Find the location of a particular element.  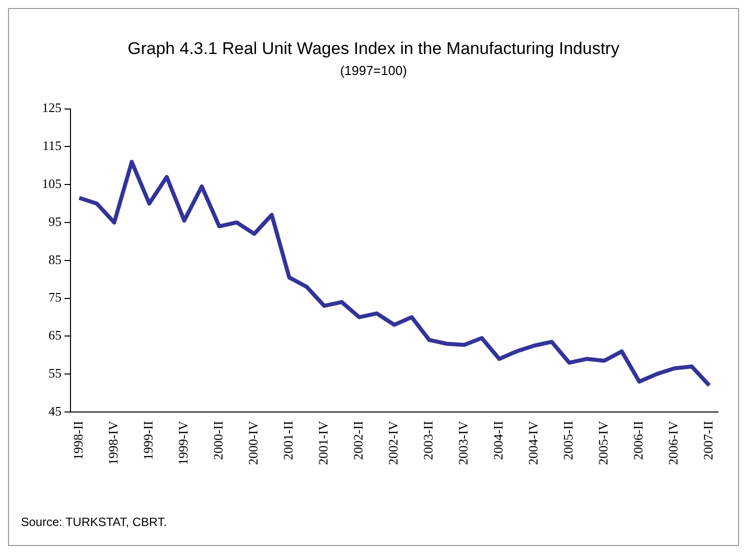

y-tick-label: 45 is located at coordinates (55, 410).